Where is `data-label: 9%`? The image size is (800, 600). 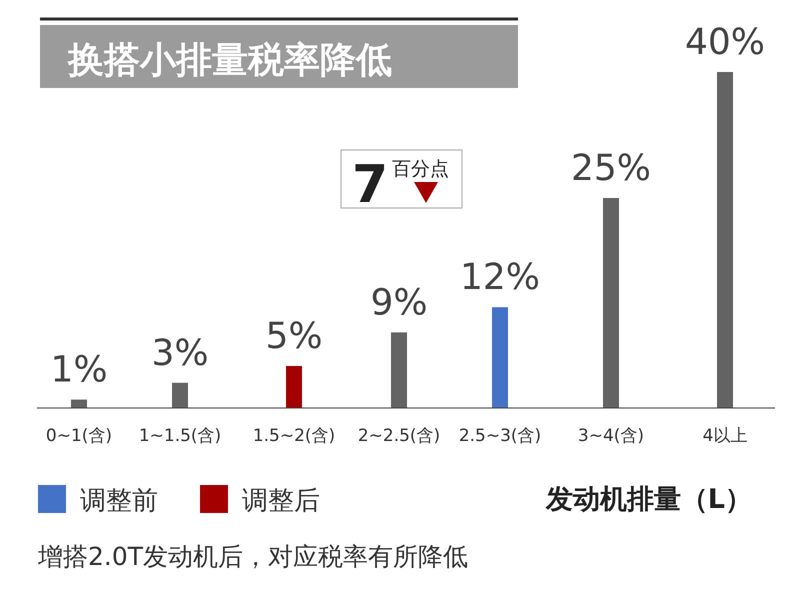
data-label: 9% is located at coordinates (399, 303).